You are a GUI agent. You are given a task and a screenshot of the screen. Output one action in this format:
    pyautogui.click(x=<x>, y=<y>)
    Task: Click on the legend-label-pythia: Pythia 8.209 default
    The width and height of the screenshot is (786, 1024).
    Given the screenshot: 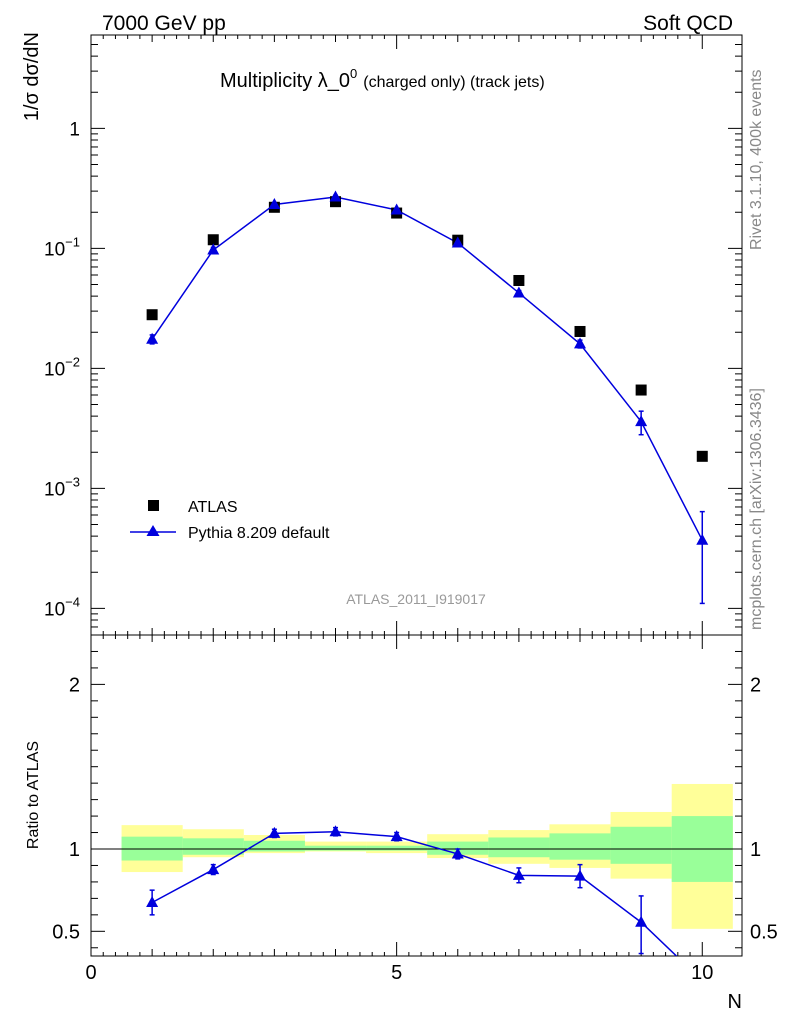 What is the action you would take?
    pyautogui.click(x=259, y=533)
    